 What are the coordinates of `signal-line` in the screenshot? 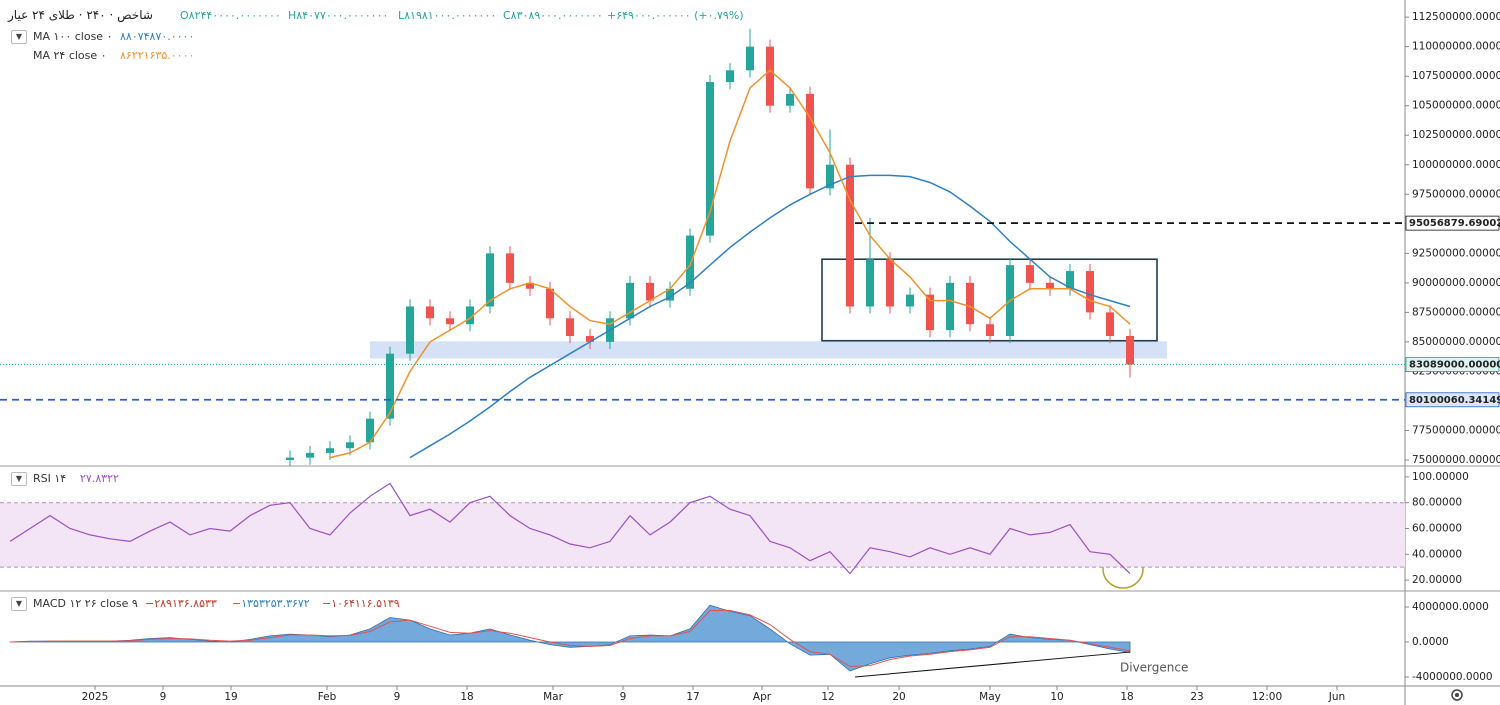 It's located at (570, 639).